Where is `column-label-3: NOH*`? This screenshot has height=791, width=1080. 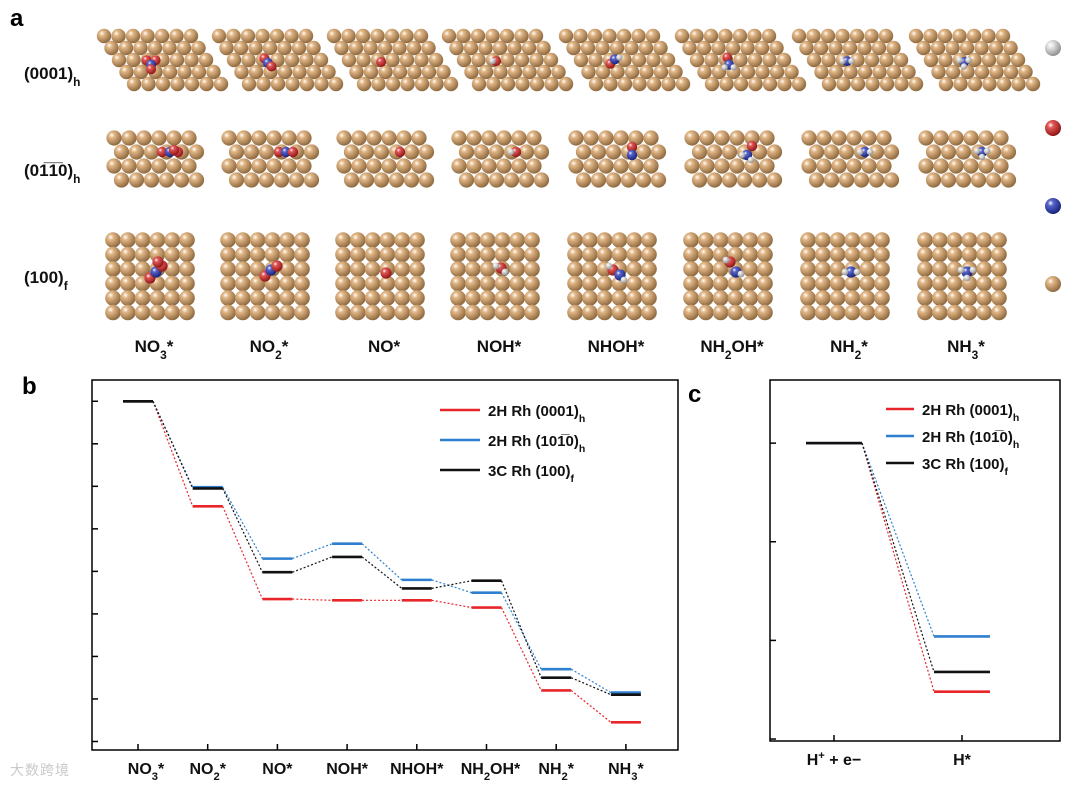 column-label-3: NOH* is located at coordinates (499, 346).